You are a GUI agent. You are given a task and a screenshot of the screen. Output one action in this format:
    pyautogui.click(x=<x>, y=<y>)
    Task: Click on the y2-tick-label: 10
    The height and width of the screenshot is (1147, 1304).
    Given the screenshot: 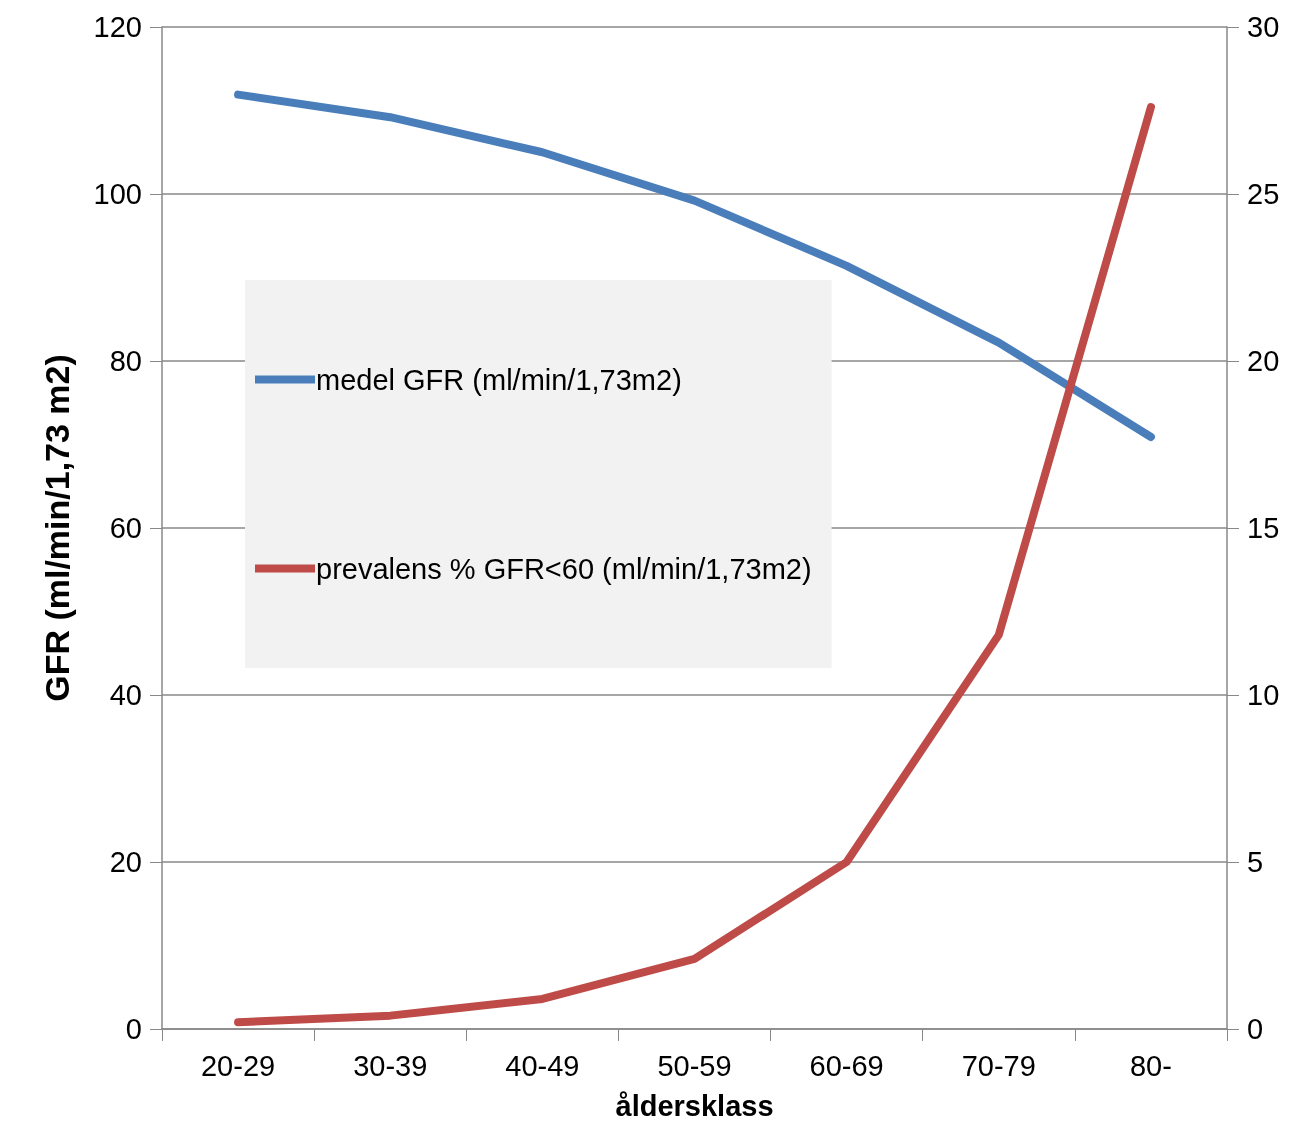 What is the action you would take?
    pyautogui.click(x=1263, y=695)
    